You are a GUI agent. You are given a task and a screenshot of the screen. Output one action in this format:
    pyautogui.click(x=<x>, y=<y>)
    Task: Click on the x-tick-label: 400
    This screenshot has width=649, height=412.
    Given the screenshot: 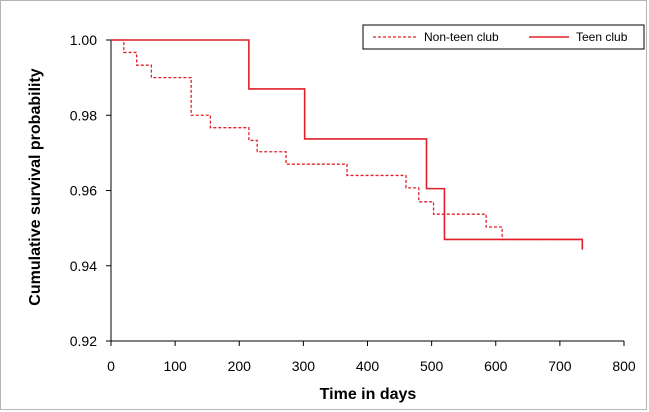 What is the action you would take?
    pyautogui.click(x=368, y=366)
    